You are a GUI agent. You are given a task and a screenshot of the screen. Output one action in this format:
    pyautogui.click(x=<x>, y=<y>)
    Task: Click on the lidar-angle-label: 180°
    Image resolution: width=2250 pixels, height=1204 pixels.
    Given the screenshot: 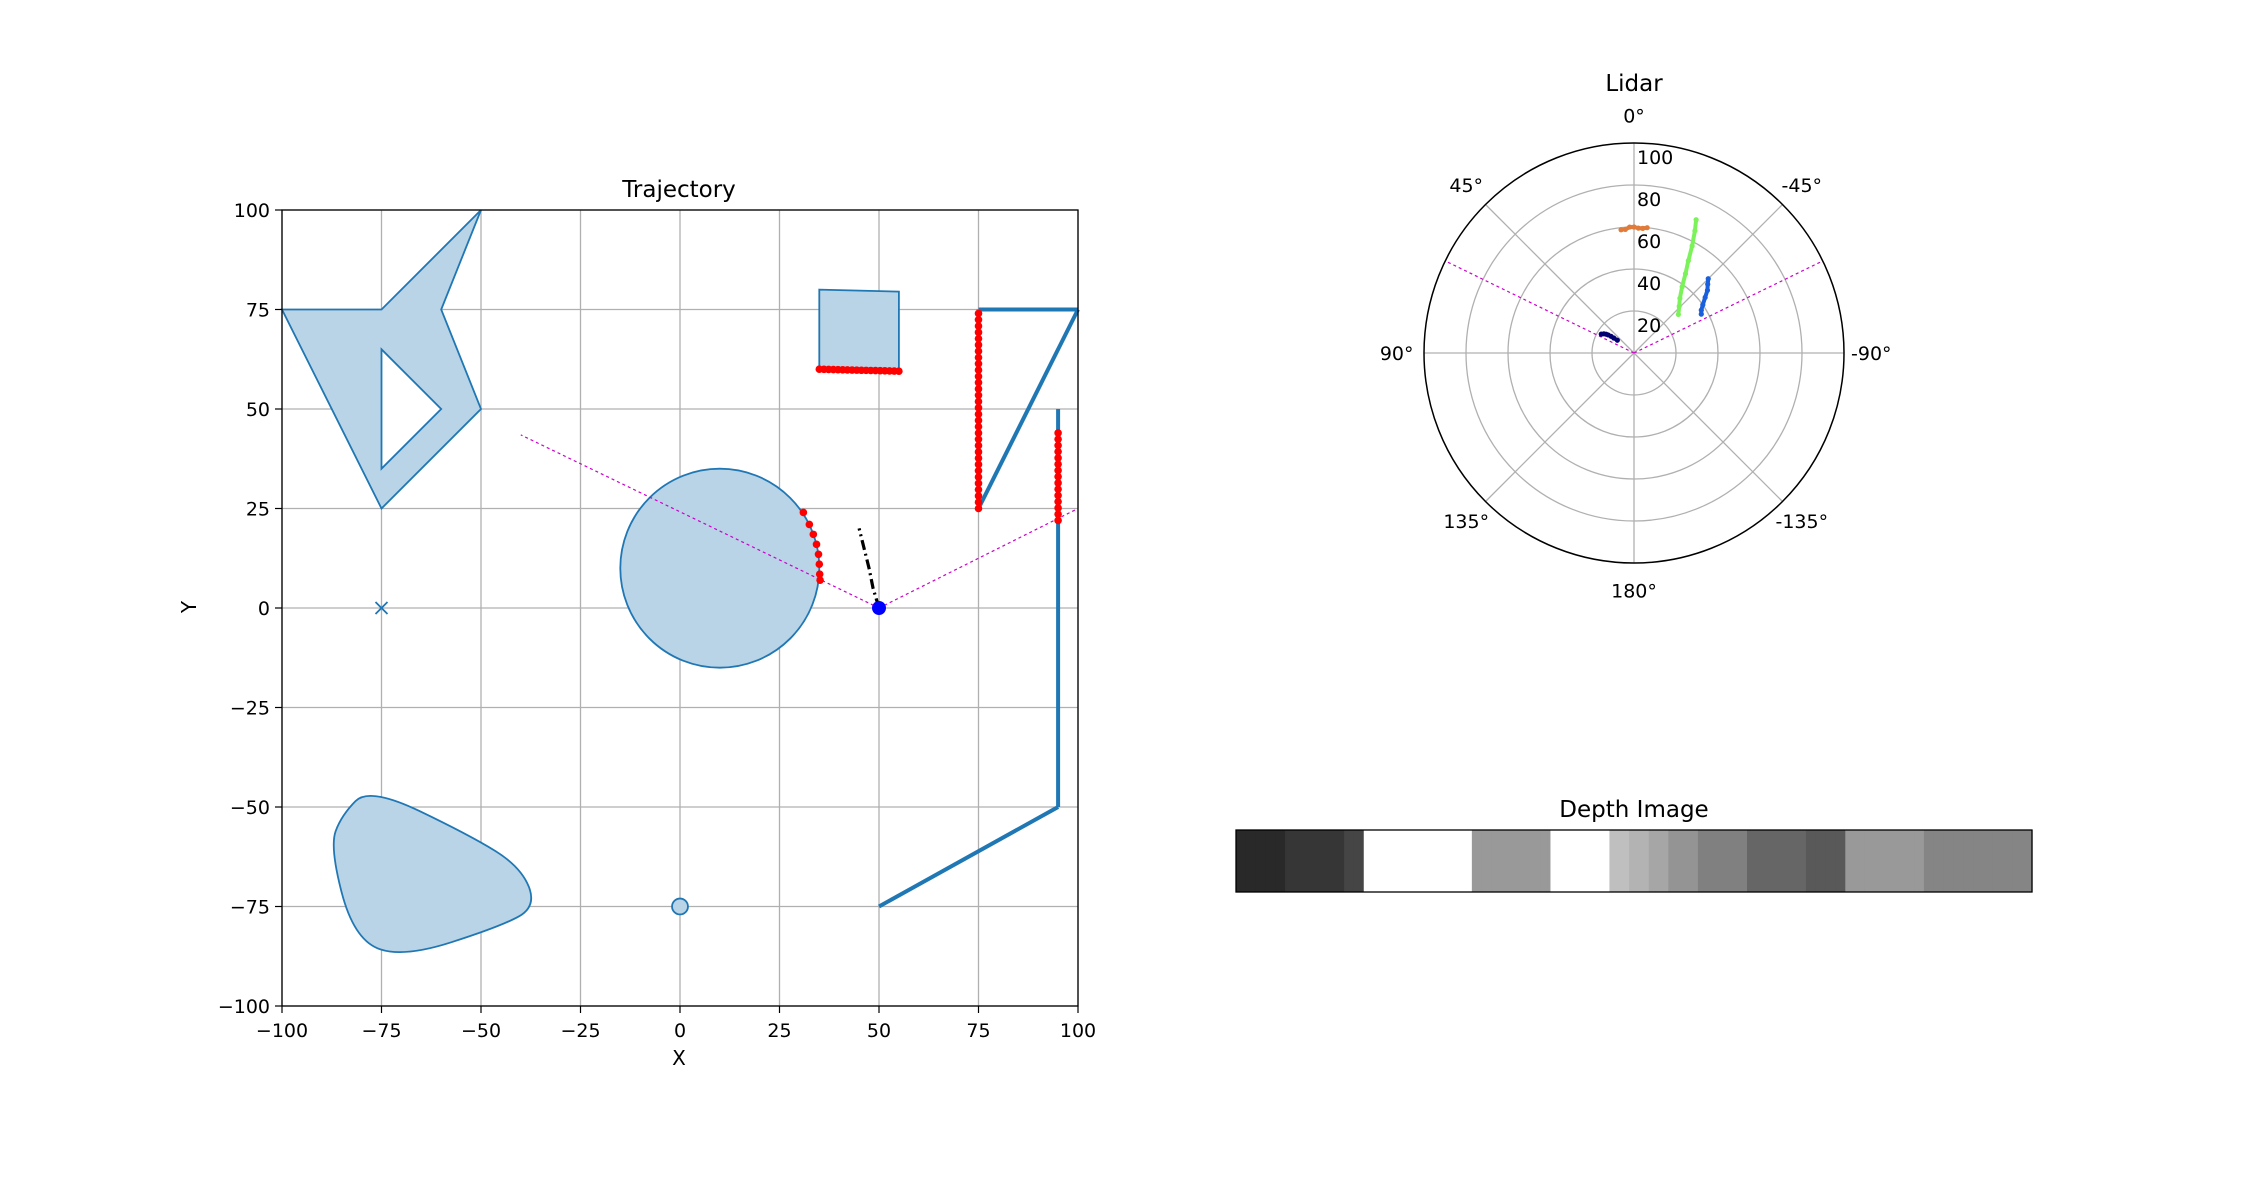 What is the action you would take?
    pyautogui.click(x=1634, y=591)
    